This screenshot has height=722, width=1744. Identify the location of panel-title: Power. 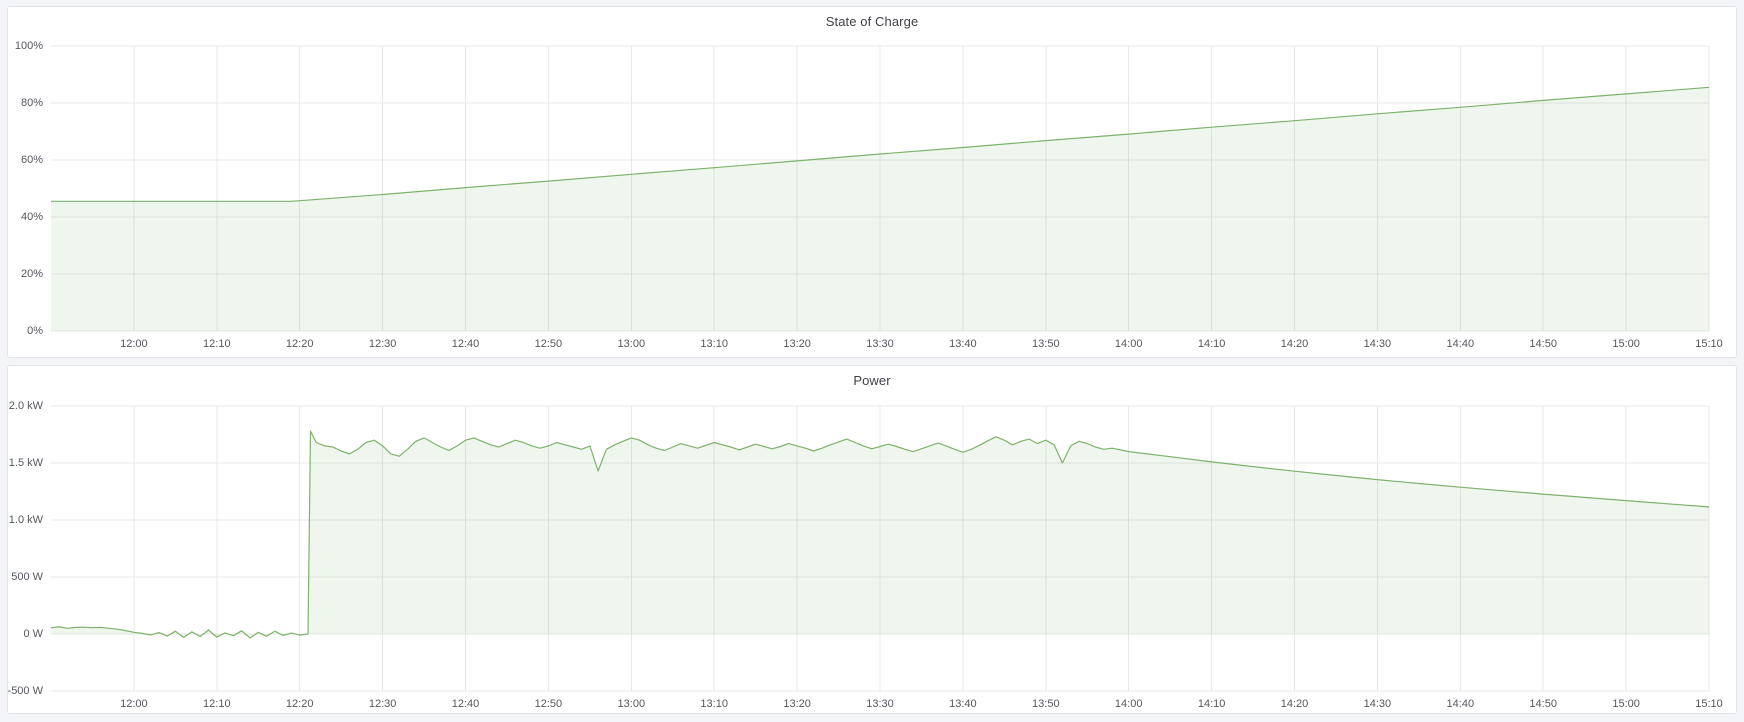
(872, 380).